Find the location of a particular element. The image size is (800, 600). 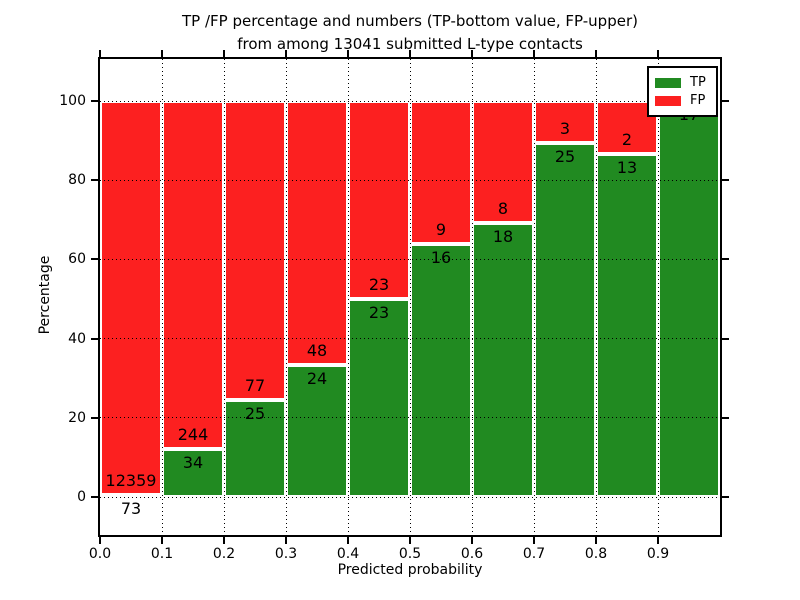

x-tick-label: 0.2 is located at coordinates (224, 554).